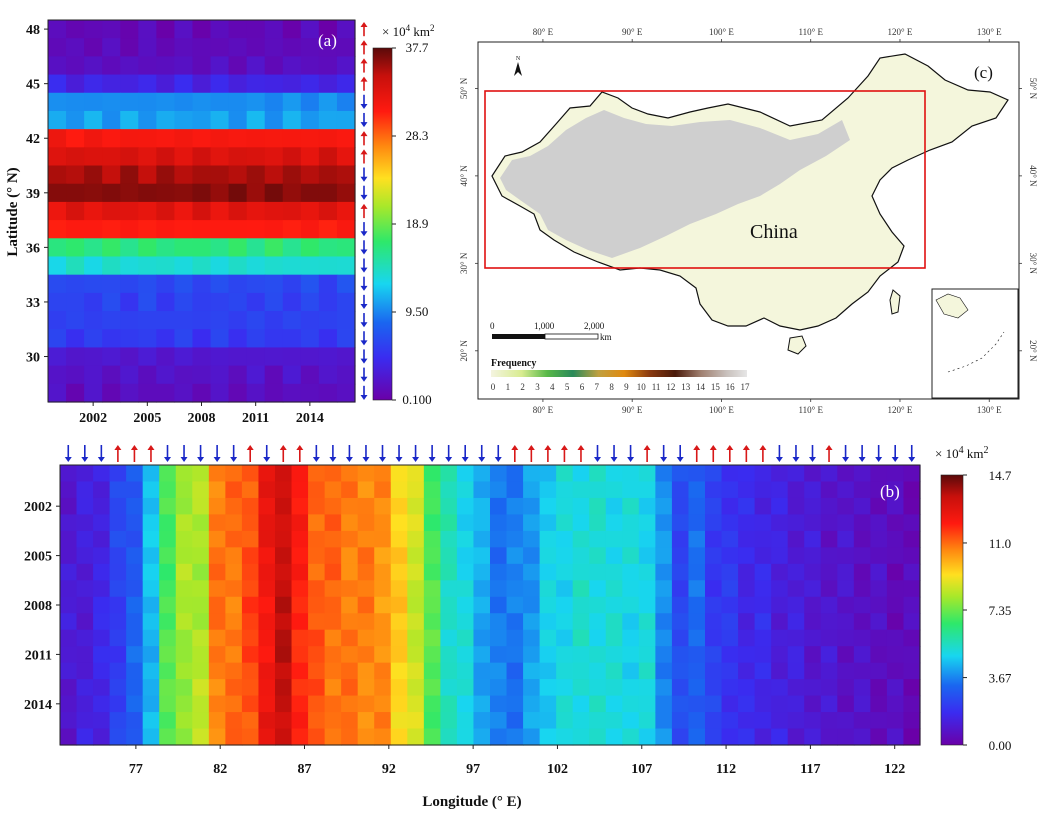 Image resolution: width=1050 pixels, height=819 pixels. Describe the element at coordinates (581, 447) in the screenshot. I see `panel-b-arrow-up-head` at that location.